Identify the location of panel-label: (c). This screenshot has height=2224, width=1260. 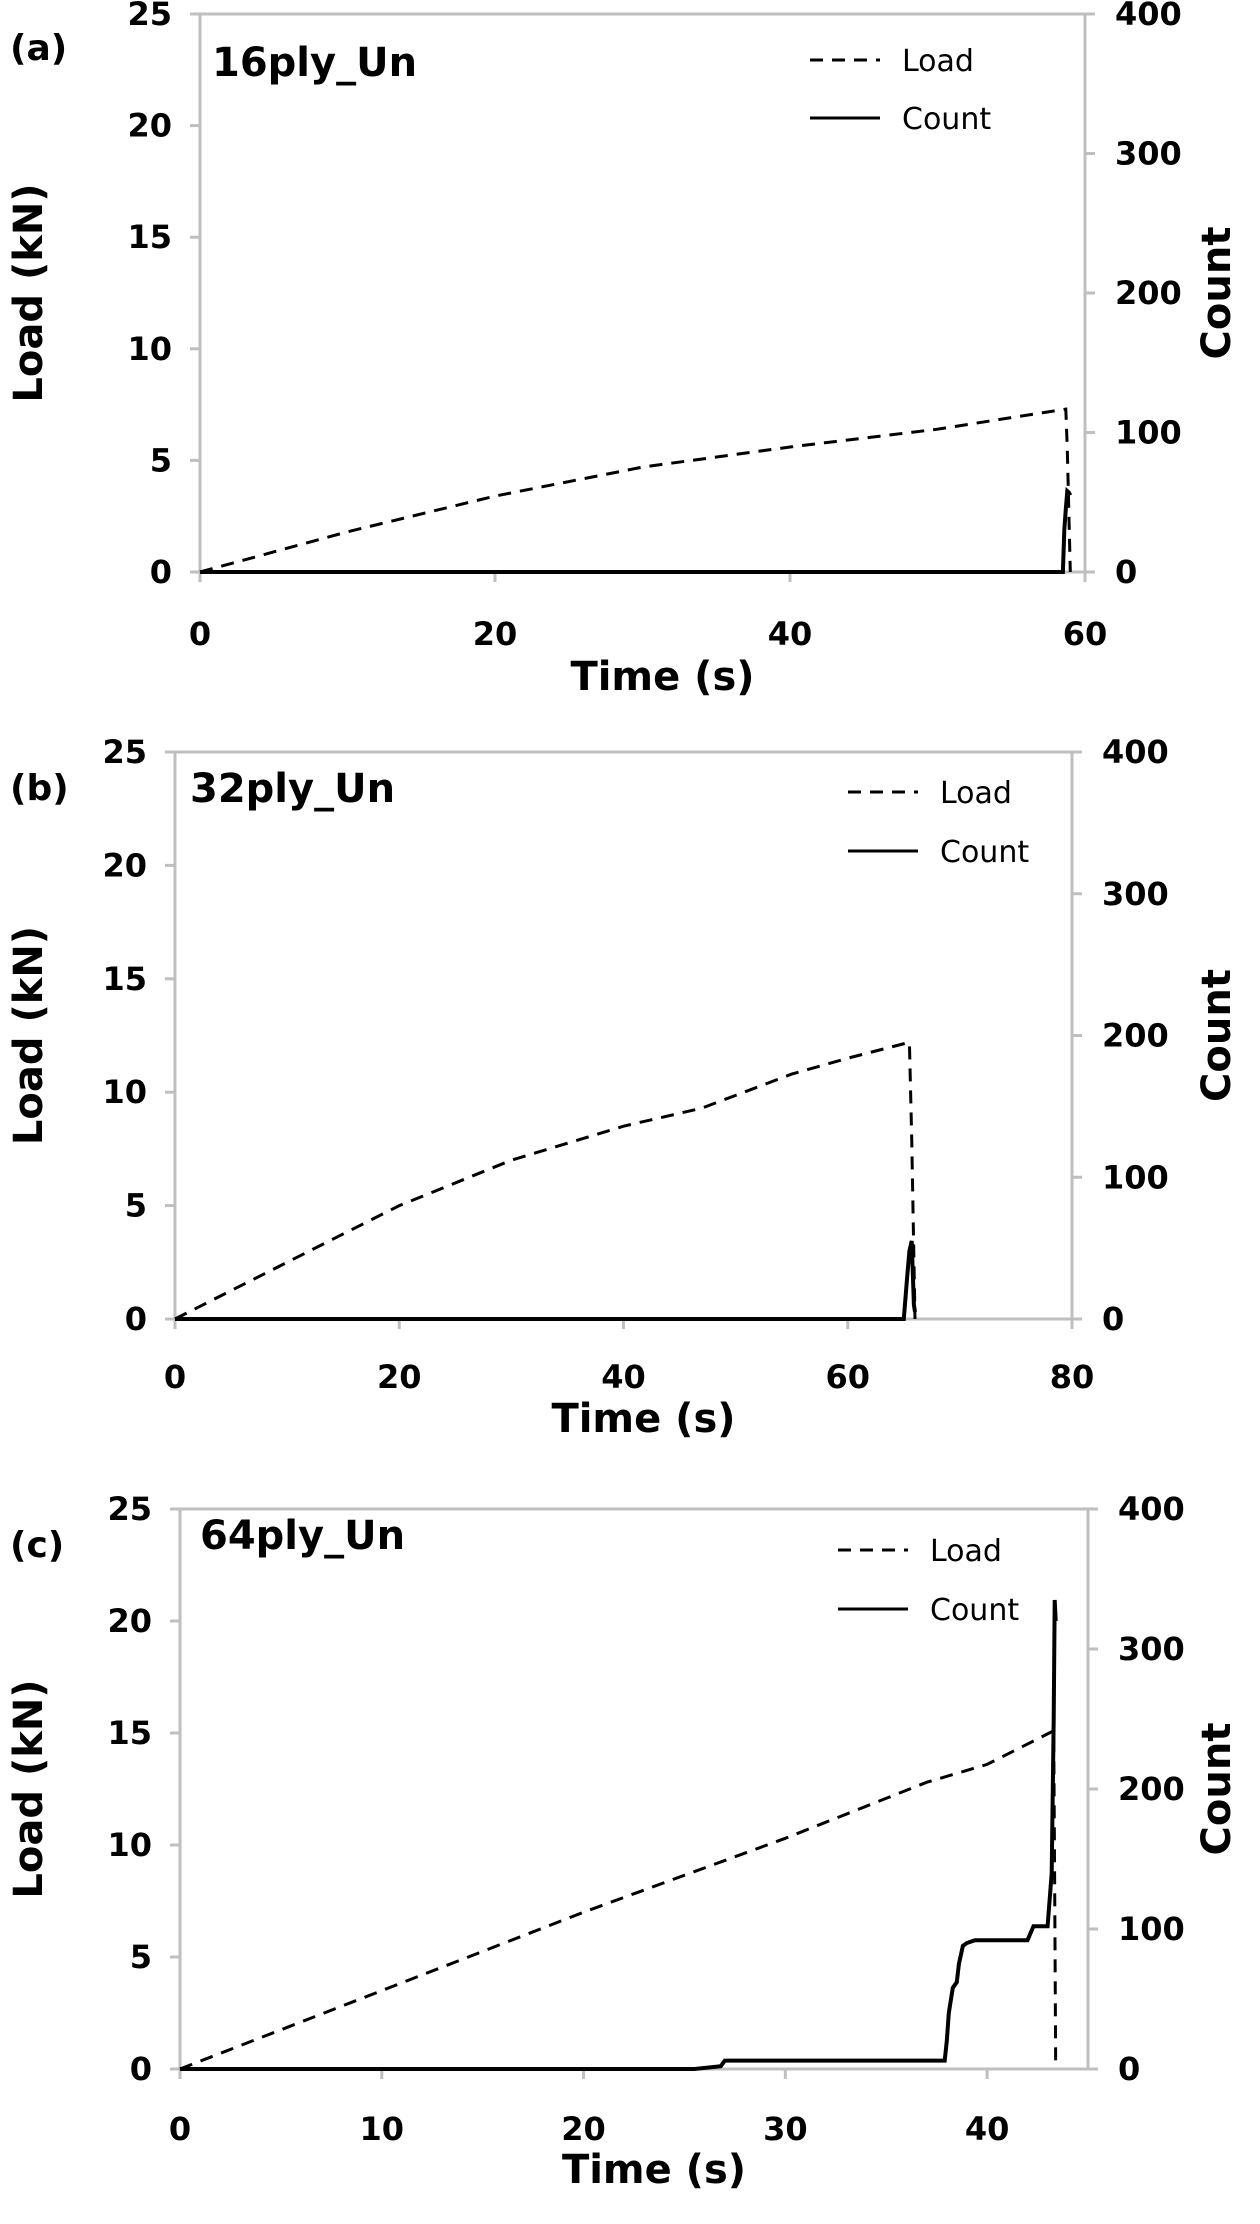
(37, 1545).